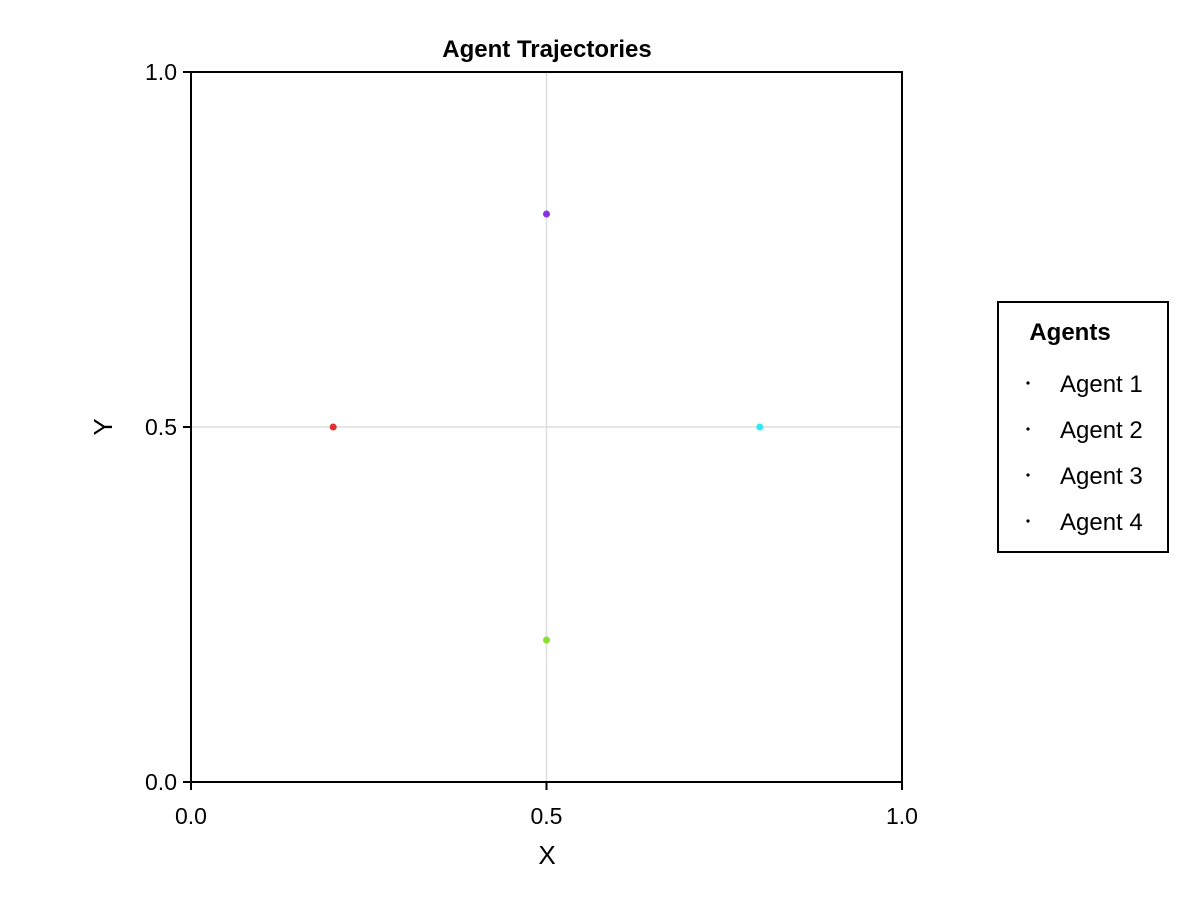 The width and height of the screenshot is (1200, 900). Describe the element at coordinates (103, 426) in the screenshot. I see `y-axis-label: Y` at that location.